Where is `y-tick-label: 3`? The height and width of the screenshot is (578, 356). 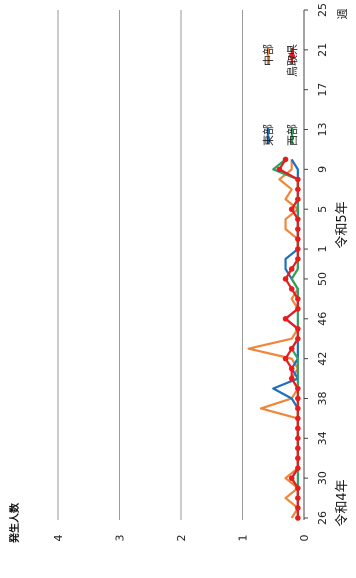
y-tick-label: 3 is located at coordinates (120, 538).